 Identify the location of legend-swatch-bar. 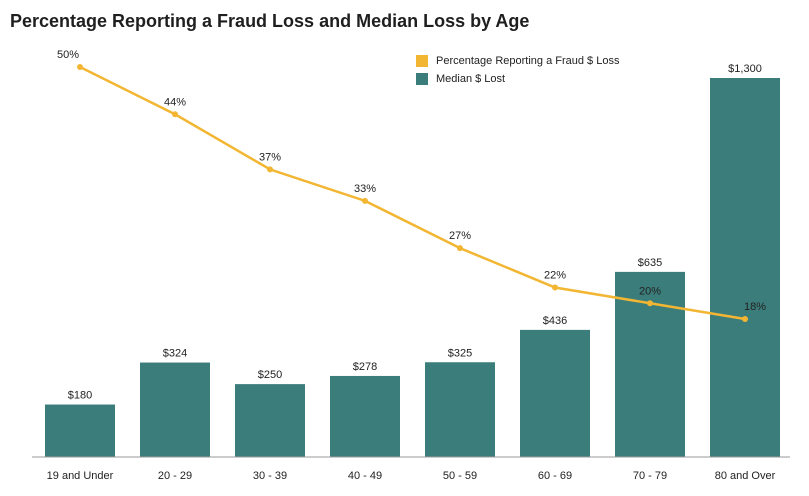
(422, 79).